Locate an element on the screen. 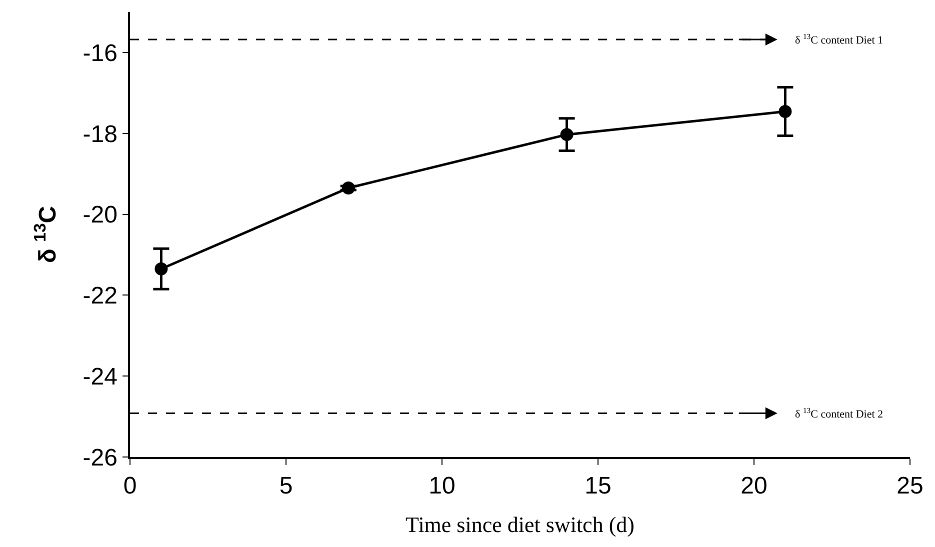  x-tick-label: 10 is located at coordinates (442, 486).